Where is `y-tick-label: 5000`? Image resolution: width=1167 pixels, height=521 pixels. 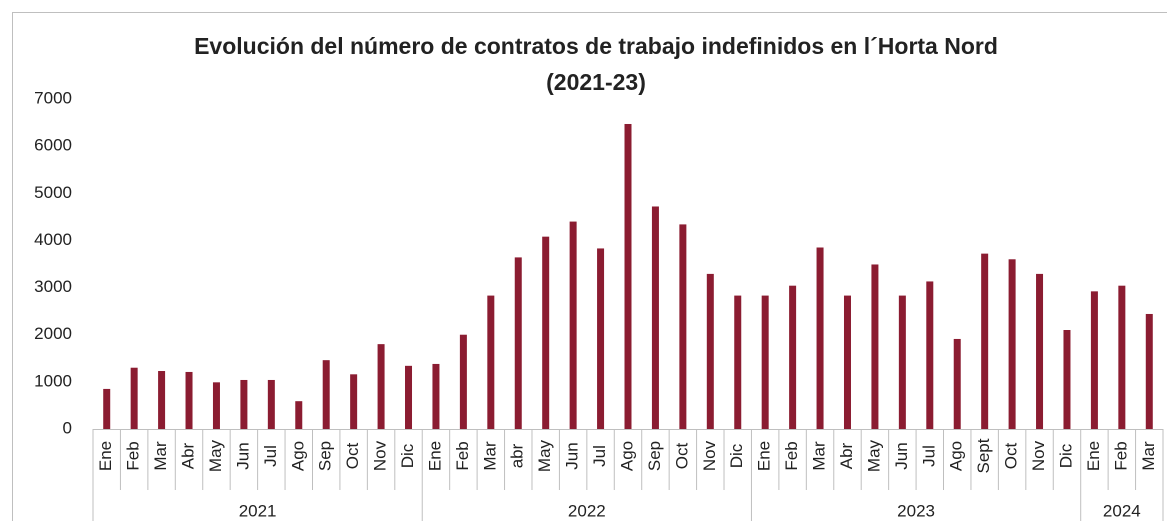
y-tick-label: 5000 is located at coordinates (53, 192).